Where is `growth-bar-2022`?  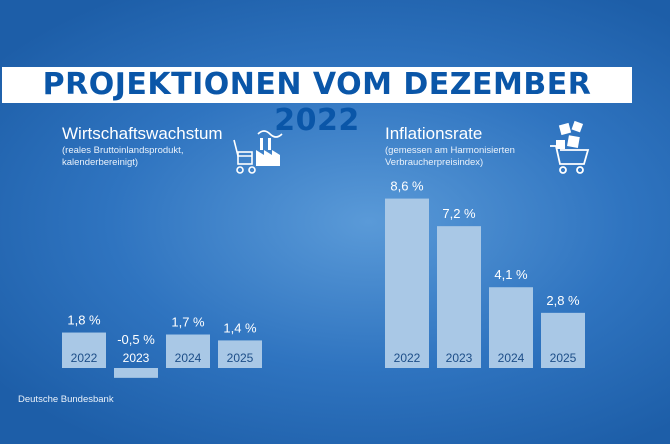 growth-bar-2022 is located at coordinates (84, 350).